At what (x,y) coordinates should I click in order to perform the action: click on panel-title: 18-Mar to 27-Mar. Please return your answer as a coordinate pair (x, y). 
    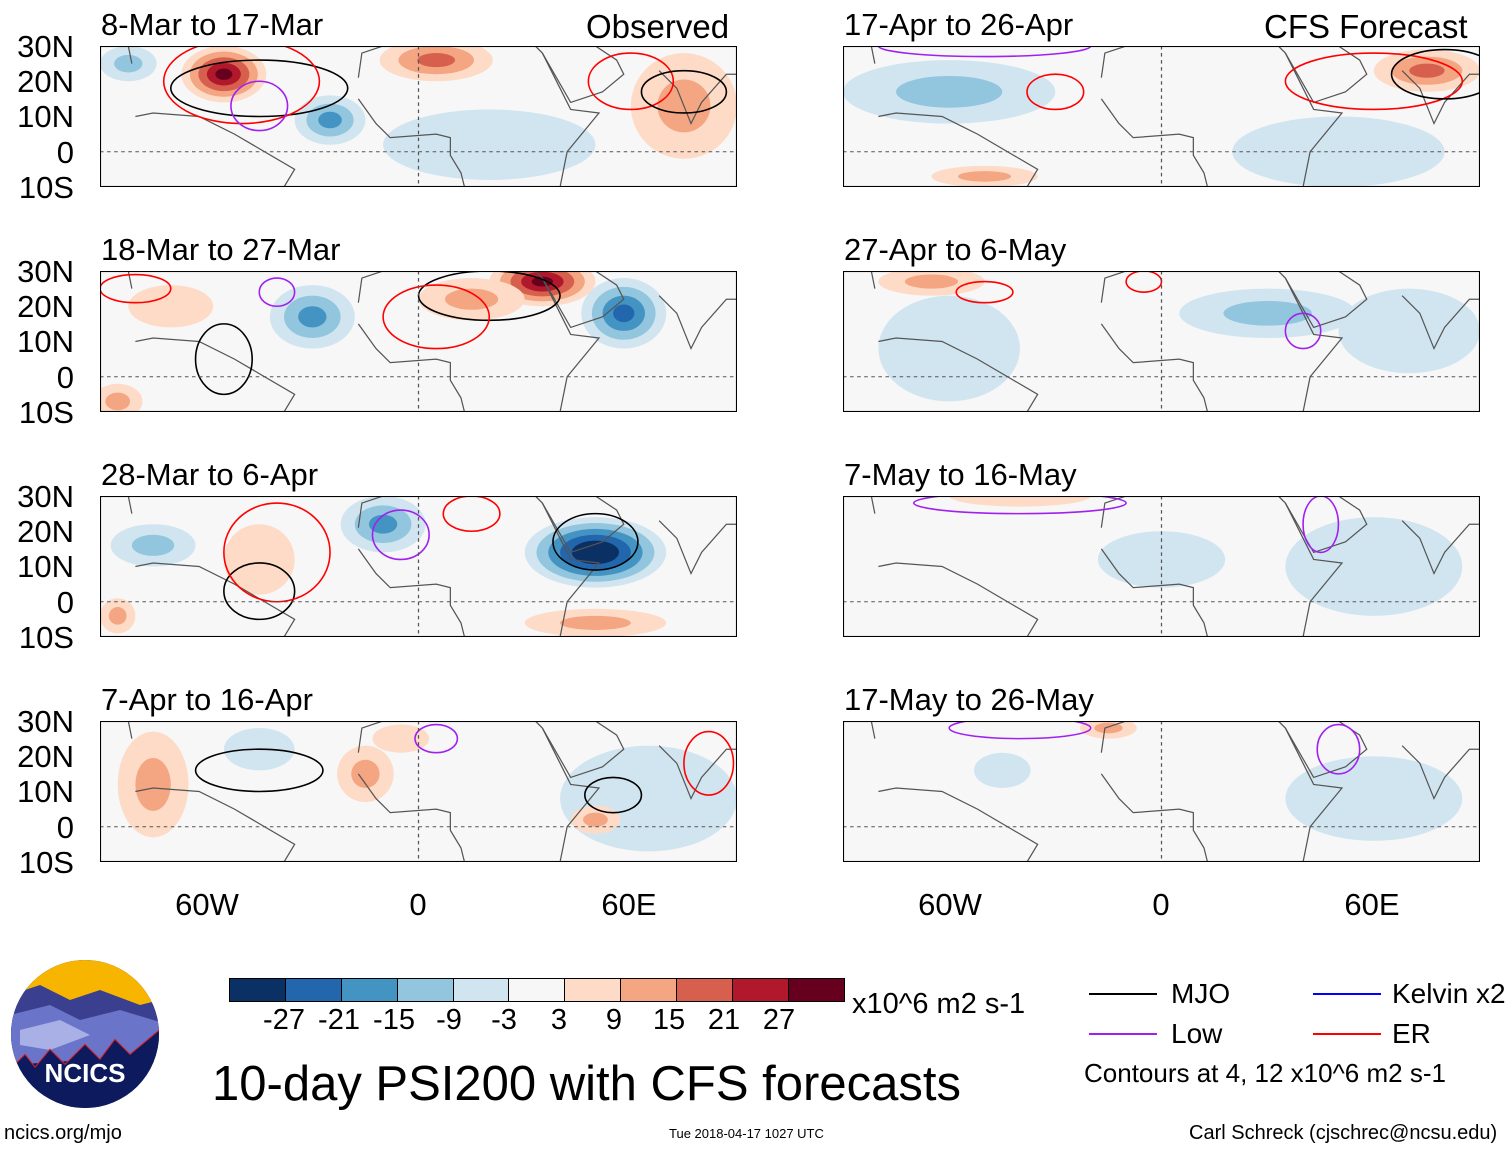
    Looking at the image, I should click on (221, 249).